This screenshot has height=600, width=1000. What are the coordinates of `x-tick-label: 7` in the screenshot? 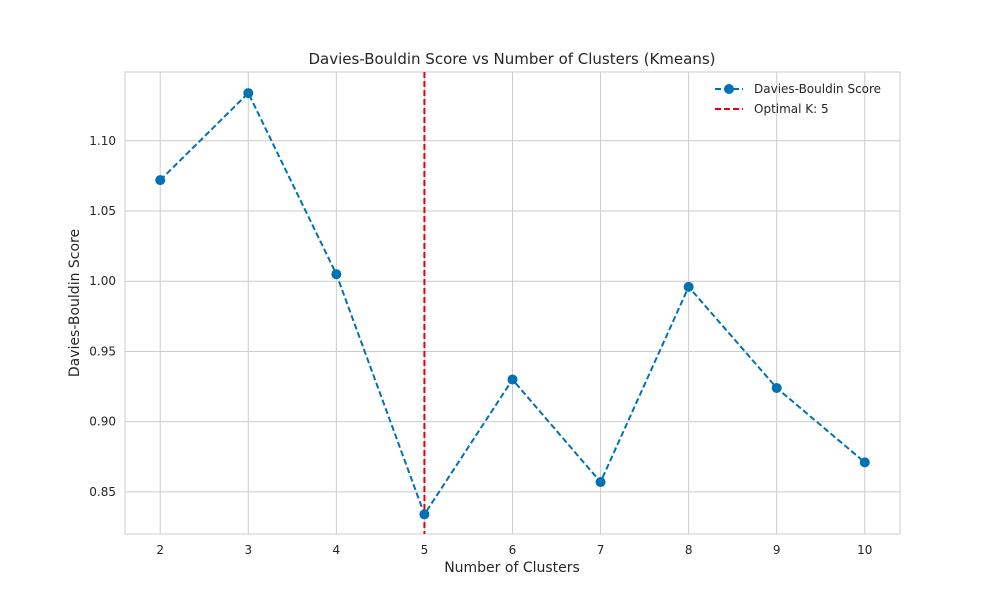 It's located at (601, 550).